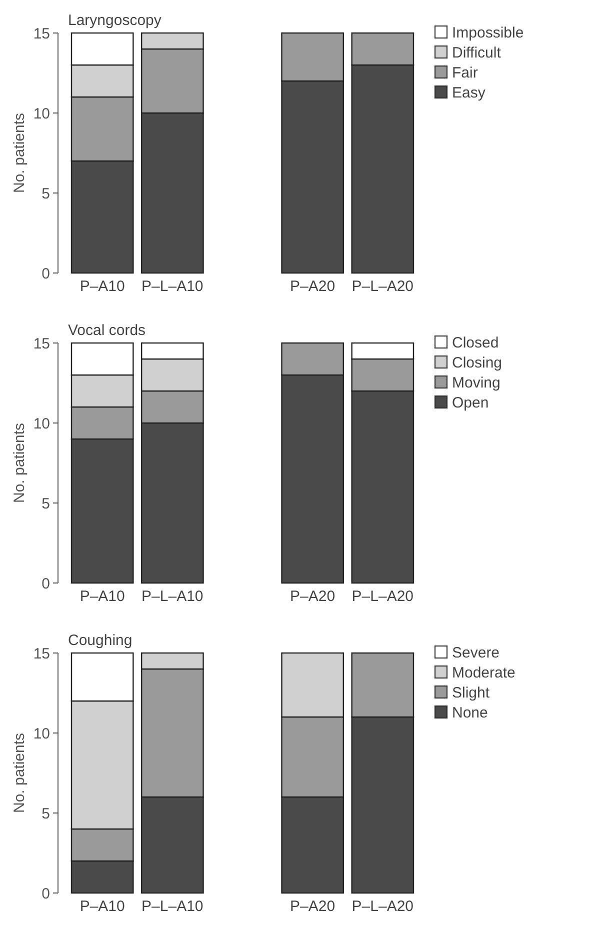 This screenshot has width=610, height=948. What do you see at coordinates (476, 653) in the screenshot?
I see `legend-label: Severe` at bounding box center [476, 653].